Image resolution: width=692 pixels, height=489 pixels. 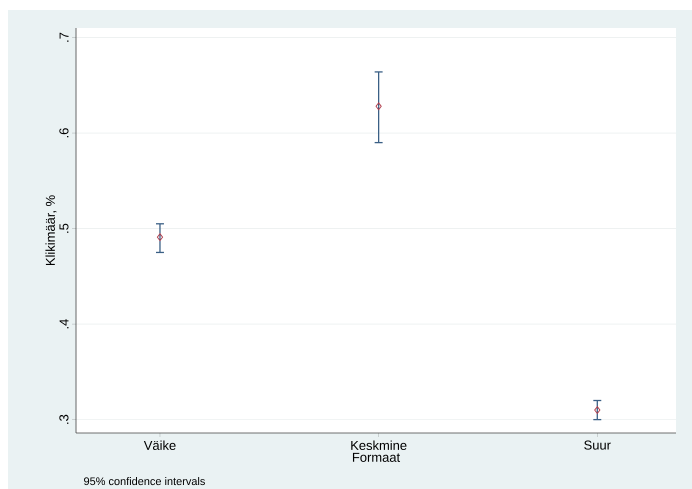 What do you see at coordinates (144, 481) in the screenshot?
I see `text: 95% confidence intervals` at bounding box center [144, 481].